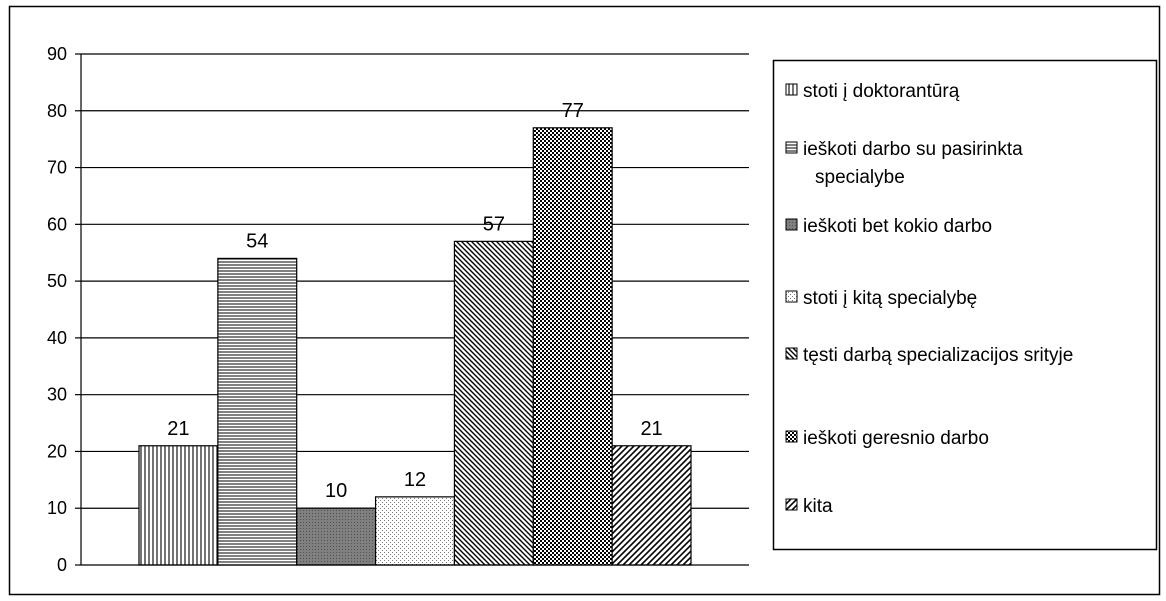 Image resolution: width=1166 pixels, height=601 pixels. What do you see at coordinates (57, 338) in the screenshot?
I see `y-tick-label: 40` at bounding box center [57, 338].